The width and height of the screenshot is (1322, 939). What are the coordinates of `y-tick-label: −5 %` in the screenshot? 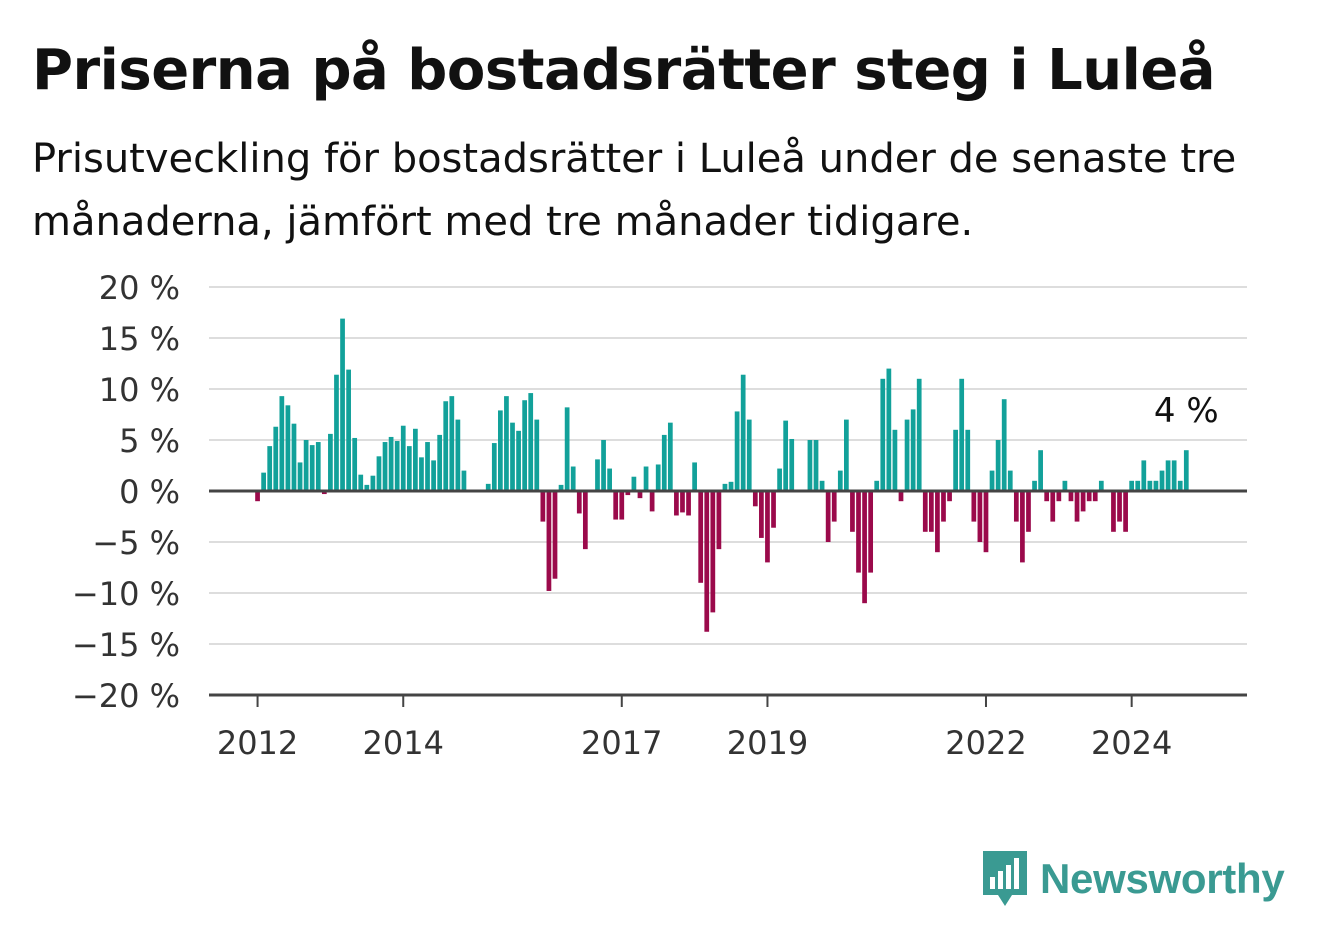 It's located at (136, 543).